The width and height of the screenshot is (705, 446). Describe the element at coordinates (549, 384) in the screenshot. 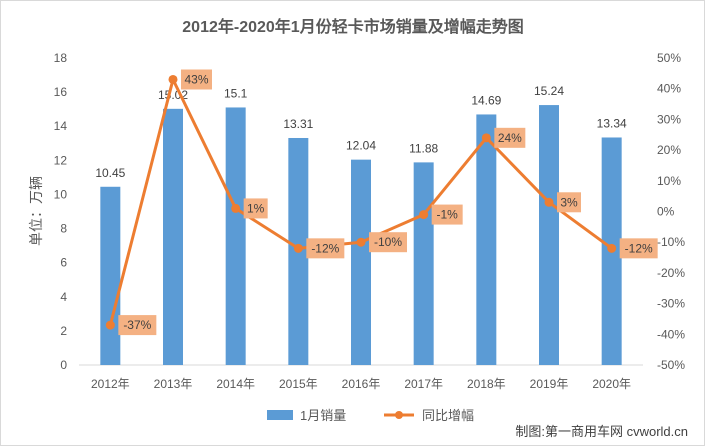

I see `x-tick-label: 2019年` at that location.